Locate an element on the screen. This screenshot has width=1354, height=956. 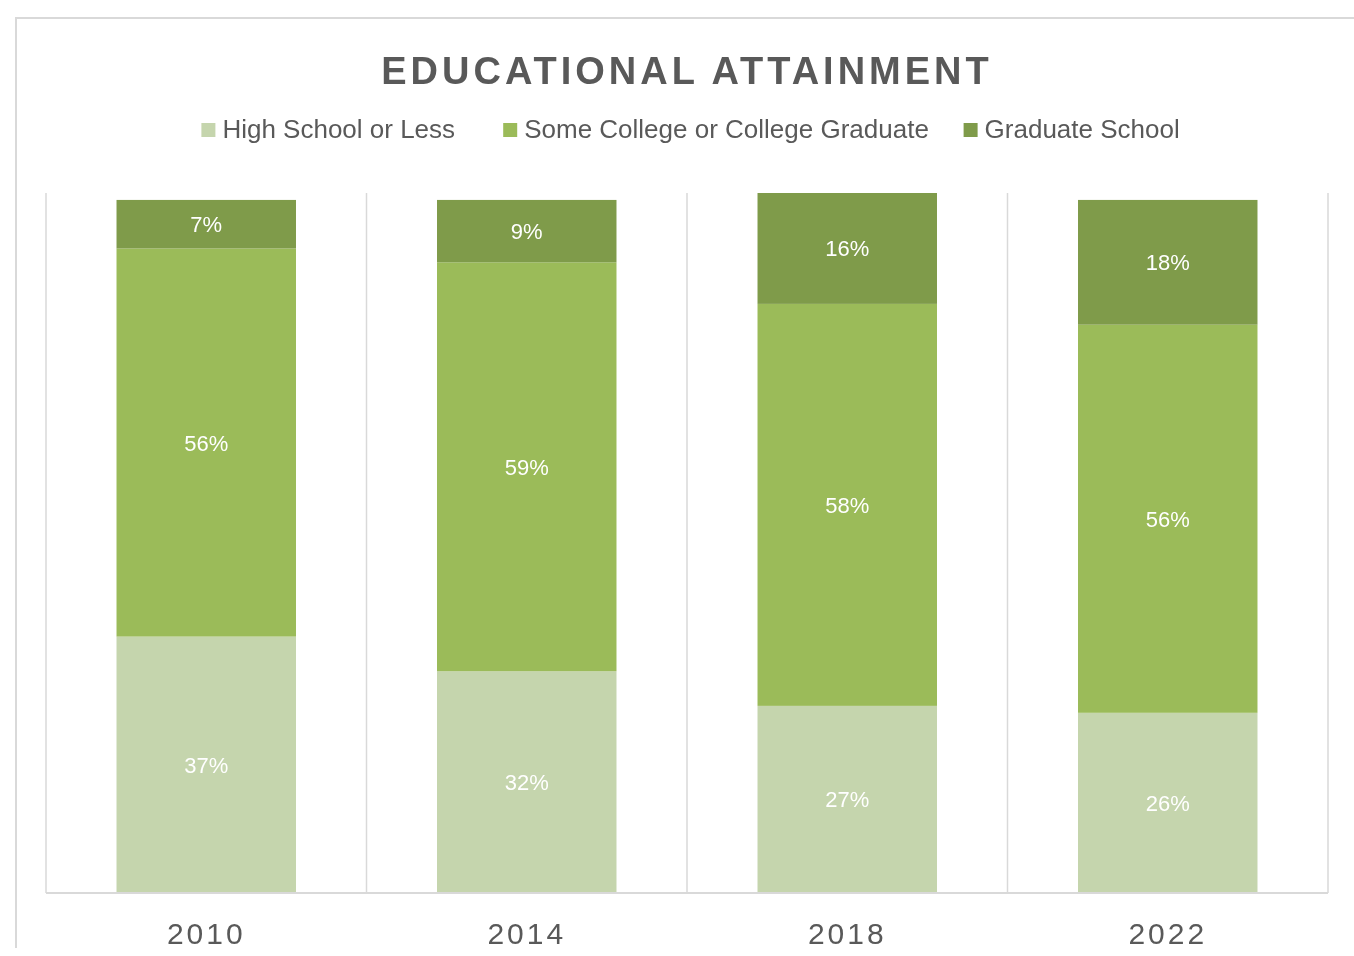
data-label: 58% is located at coordinates (847, 505).